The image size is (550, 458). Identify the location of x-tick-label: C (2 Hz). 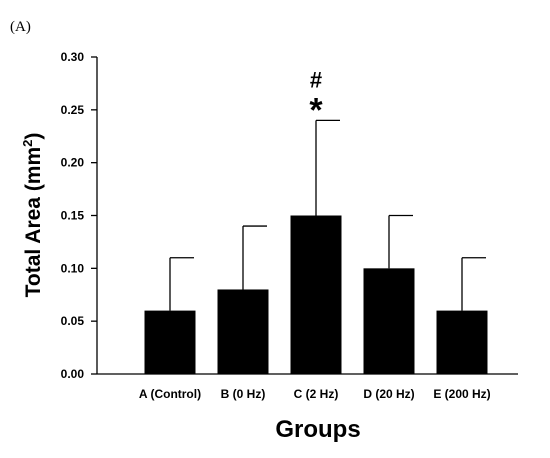
(316, 394).